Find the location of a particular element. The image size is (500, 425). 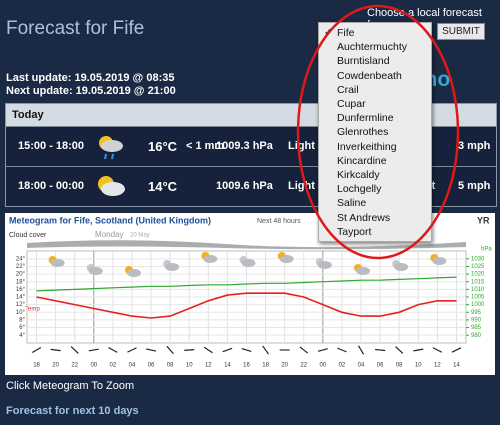

dropdown-option: Auchtermuchty is located at coordinates (372, 47).